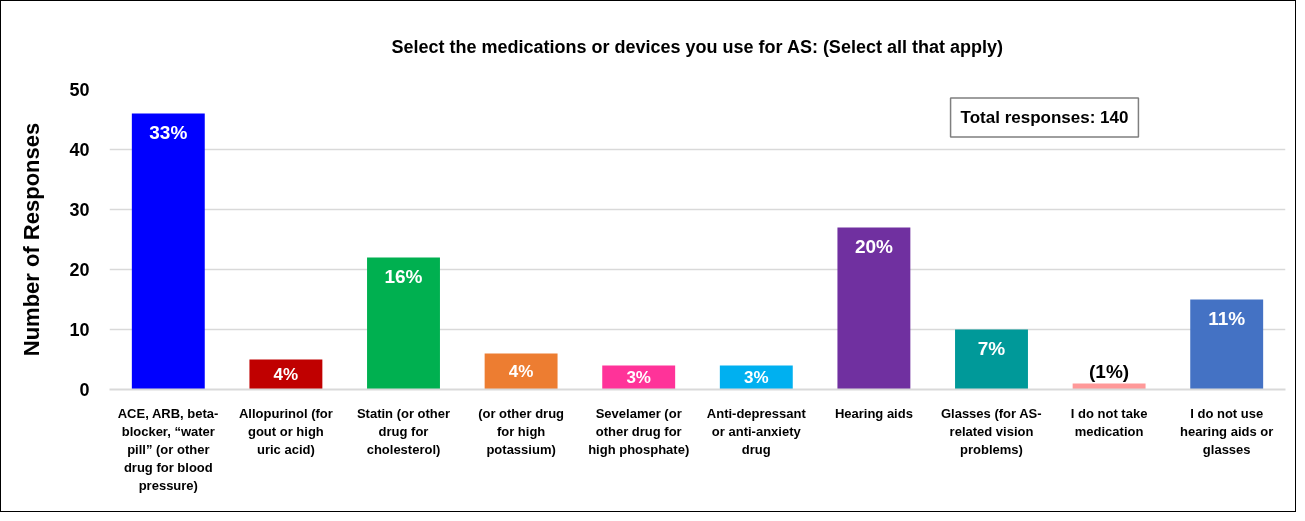 This screenshot has width=1305, height=521. I want to click on annotation: 11%, so click(1227, 318).